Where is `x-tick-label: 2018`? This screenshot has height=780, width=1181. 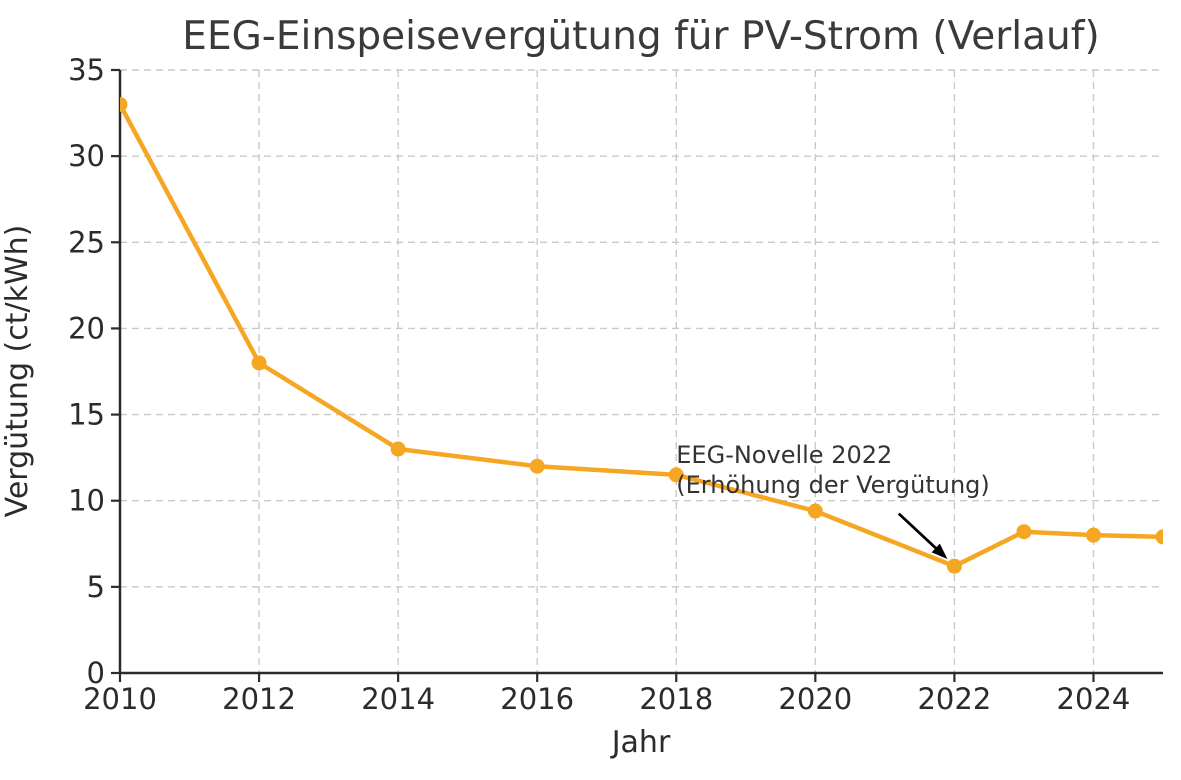 x-tick-label: 2018 is located at coordinates (676, 699).